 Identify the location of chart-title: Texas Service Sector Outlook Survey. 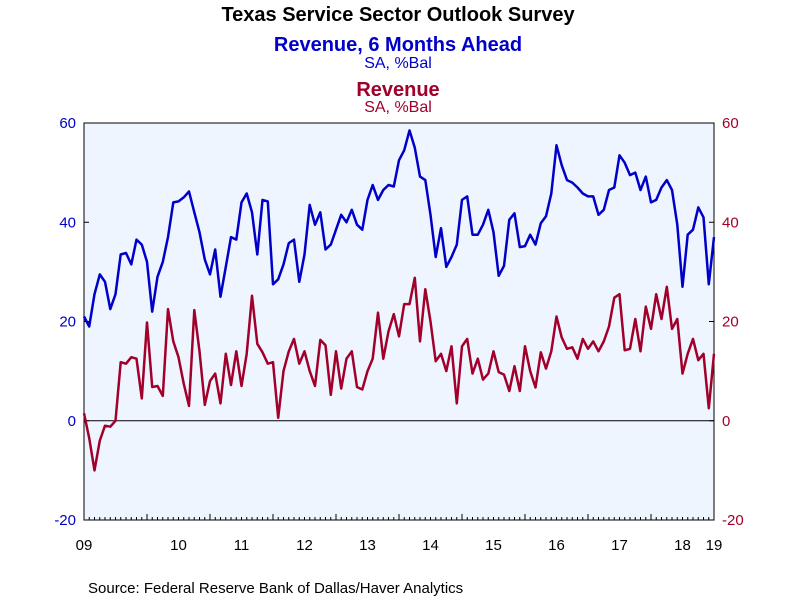
(398, 15).